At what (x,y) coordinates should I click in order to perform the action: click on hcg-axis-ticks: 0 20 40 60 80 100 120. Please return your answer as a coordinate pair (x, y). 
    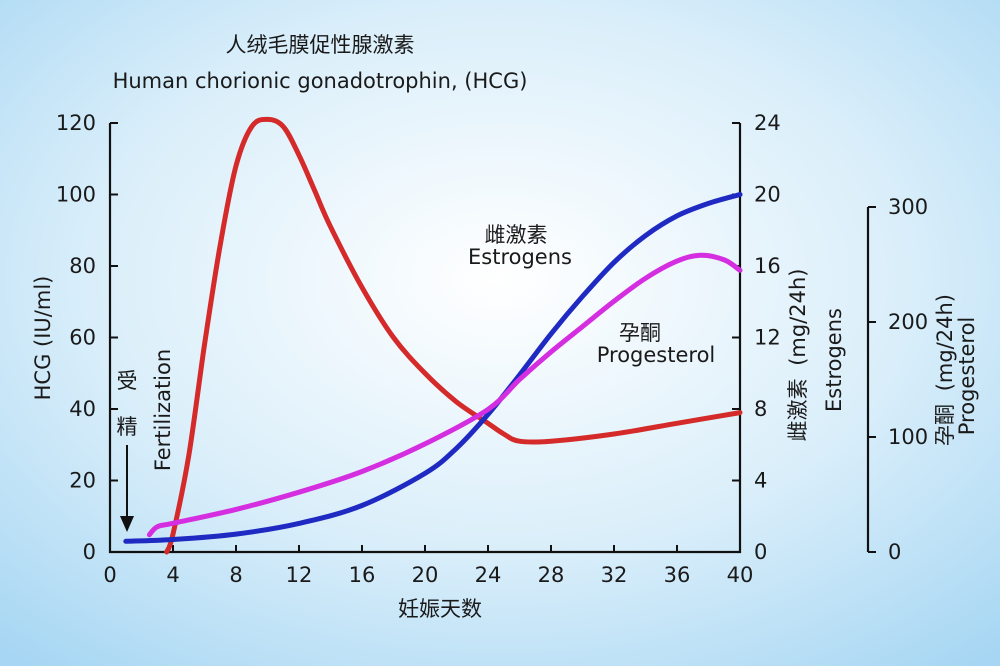
    Looking at the image, I should click on (87, 337).